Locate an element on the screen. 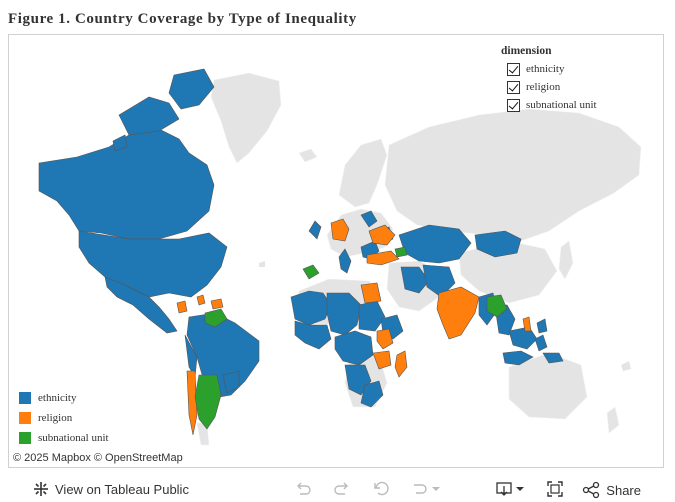 This screenshot has width=675, height=502. legend-label: ethnicity is located at coordinates (57, 398).